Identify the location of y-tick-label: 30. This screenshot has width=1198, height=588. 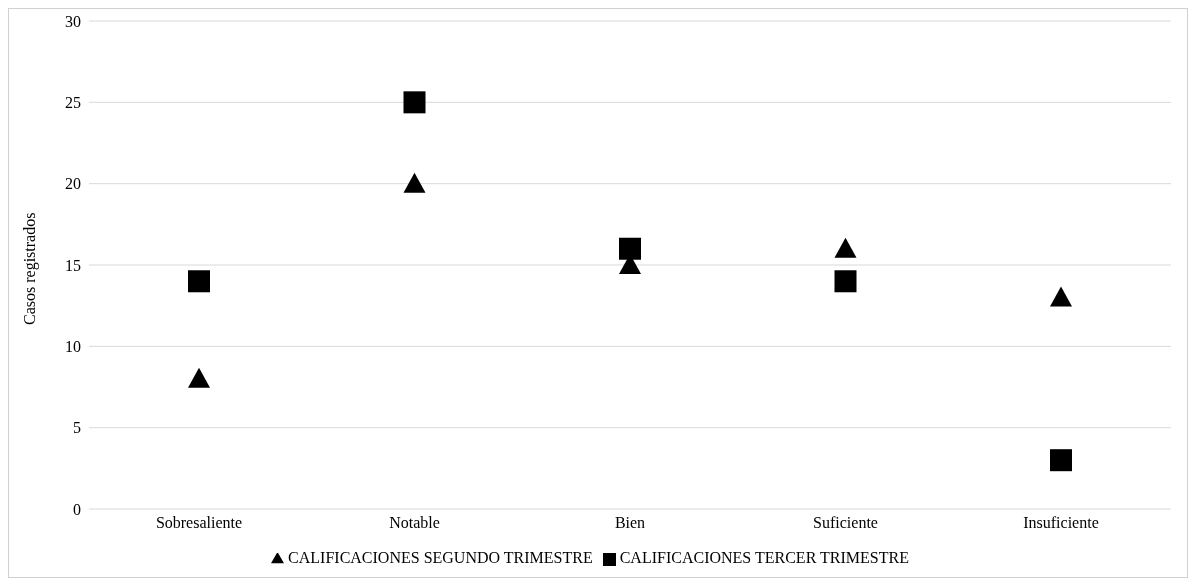
(73, 21).